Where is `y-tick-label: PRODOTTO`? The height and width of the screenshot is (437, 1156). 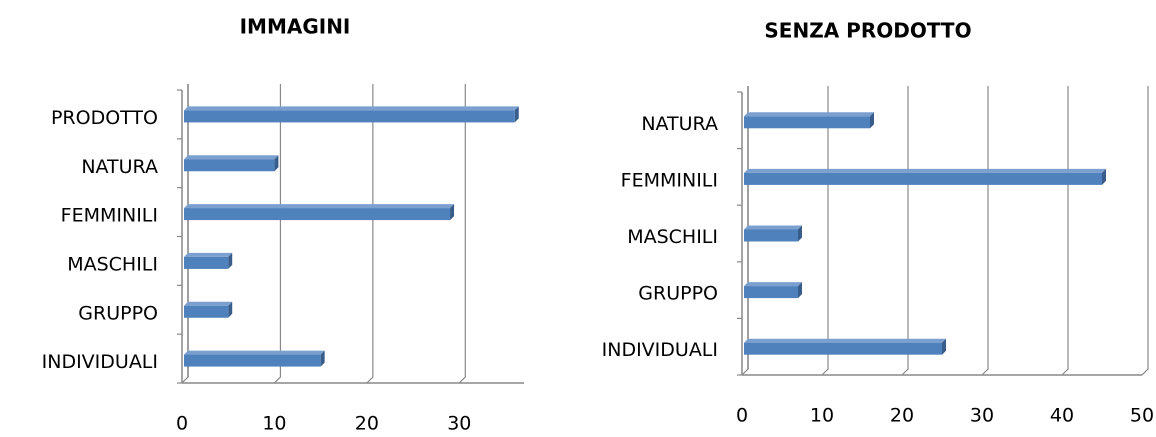
y-tick-label: PRODOTTO is located at coordinates (104, 118).